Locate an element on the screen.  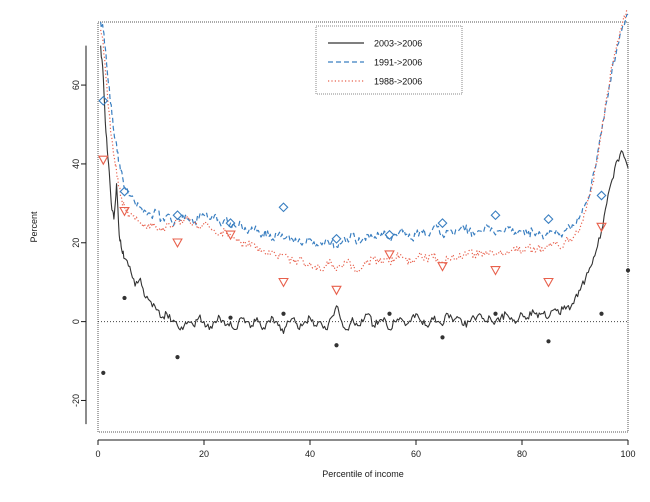
legend-box is located at coordinates (389, 60).